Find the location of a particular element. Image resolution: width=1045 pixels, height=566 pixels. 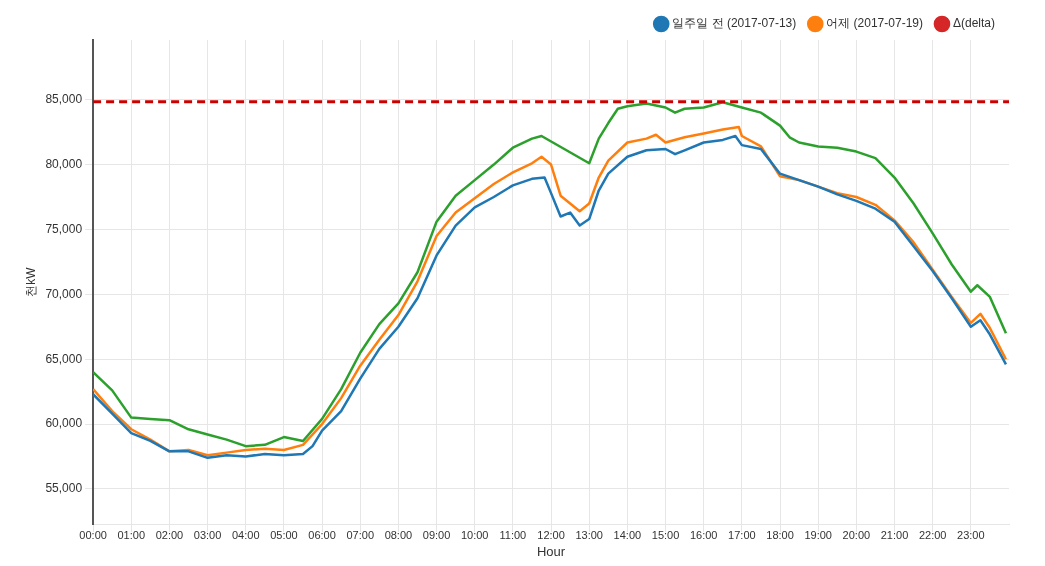

x-tick-label: 02:00 is located at coordinates (169, 534).